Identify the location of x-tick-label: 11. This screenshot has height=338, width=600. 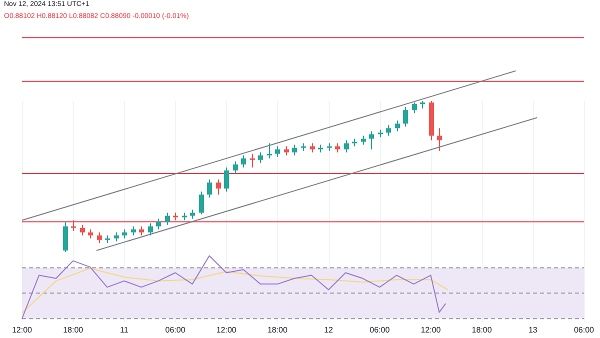
(124, 329).